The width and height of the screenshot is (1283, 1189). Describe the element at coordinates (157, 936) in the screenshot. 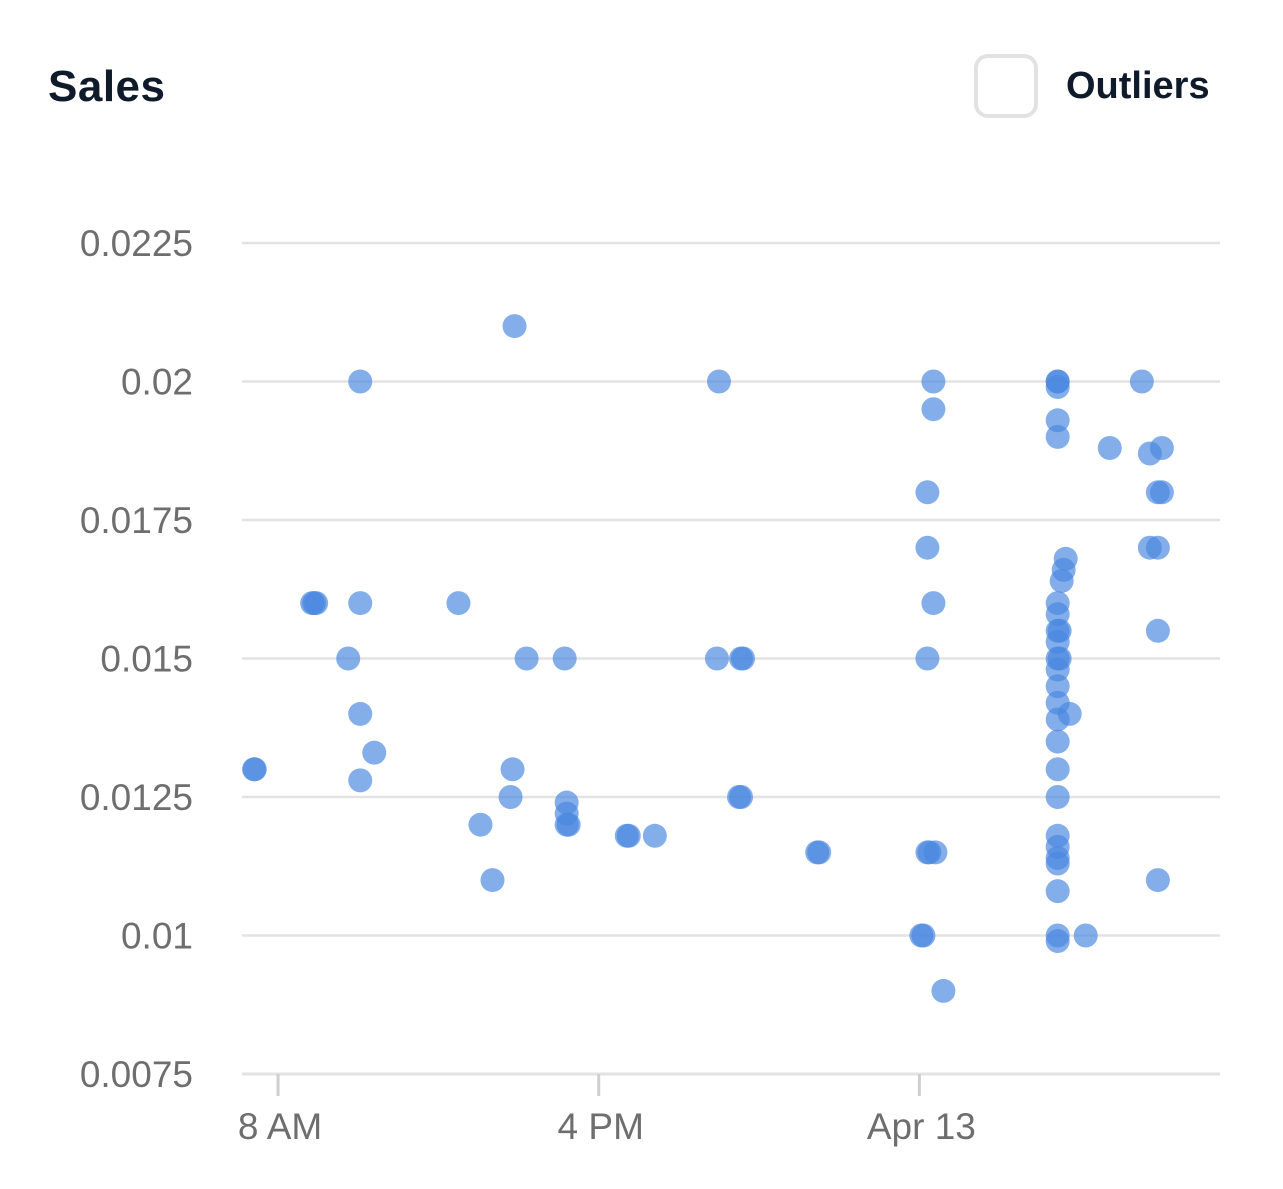

I see `y-tick-label: 0.01` at that location.